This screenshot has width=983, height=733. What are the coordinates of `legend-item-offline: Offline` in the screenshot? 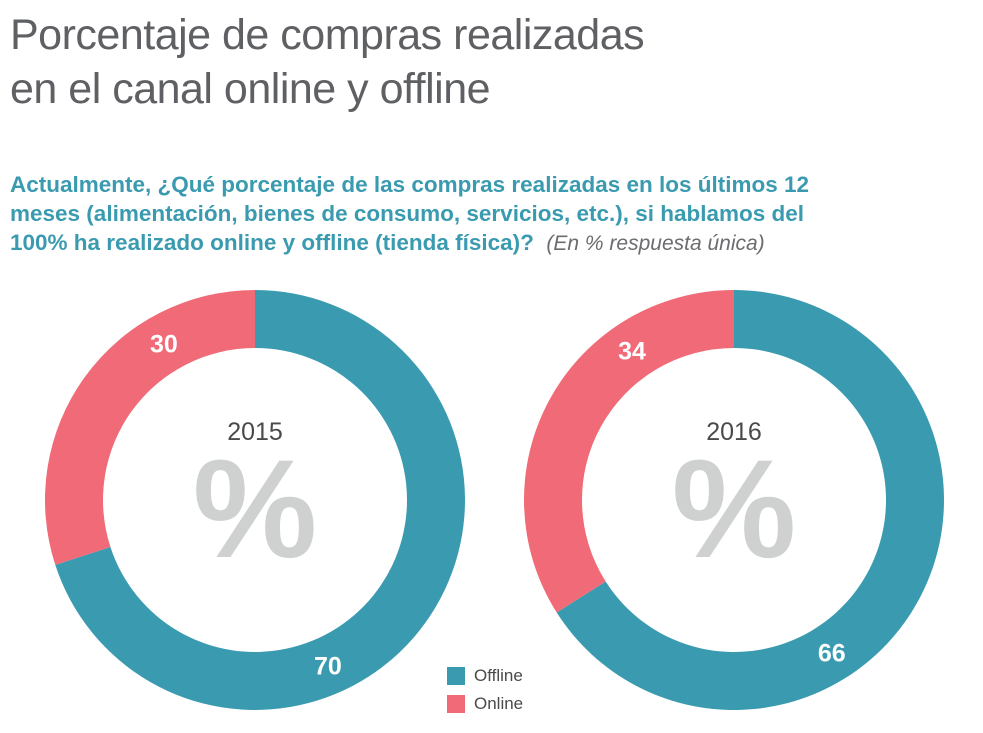 It's located at (485, 676).